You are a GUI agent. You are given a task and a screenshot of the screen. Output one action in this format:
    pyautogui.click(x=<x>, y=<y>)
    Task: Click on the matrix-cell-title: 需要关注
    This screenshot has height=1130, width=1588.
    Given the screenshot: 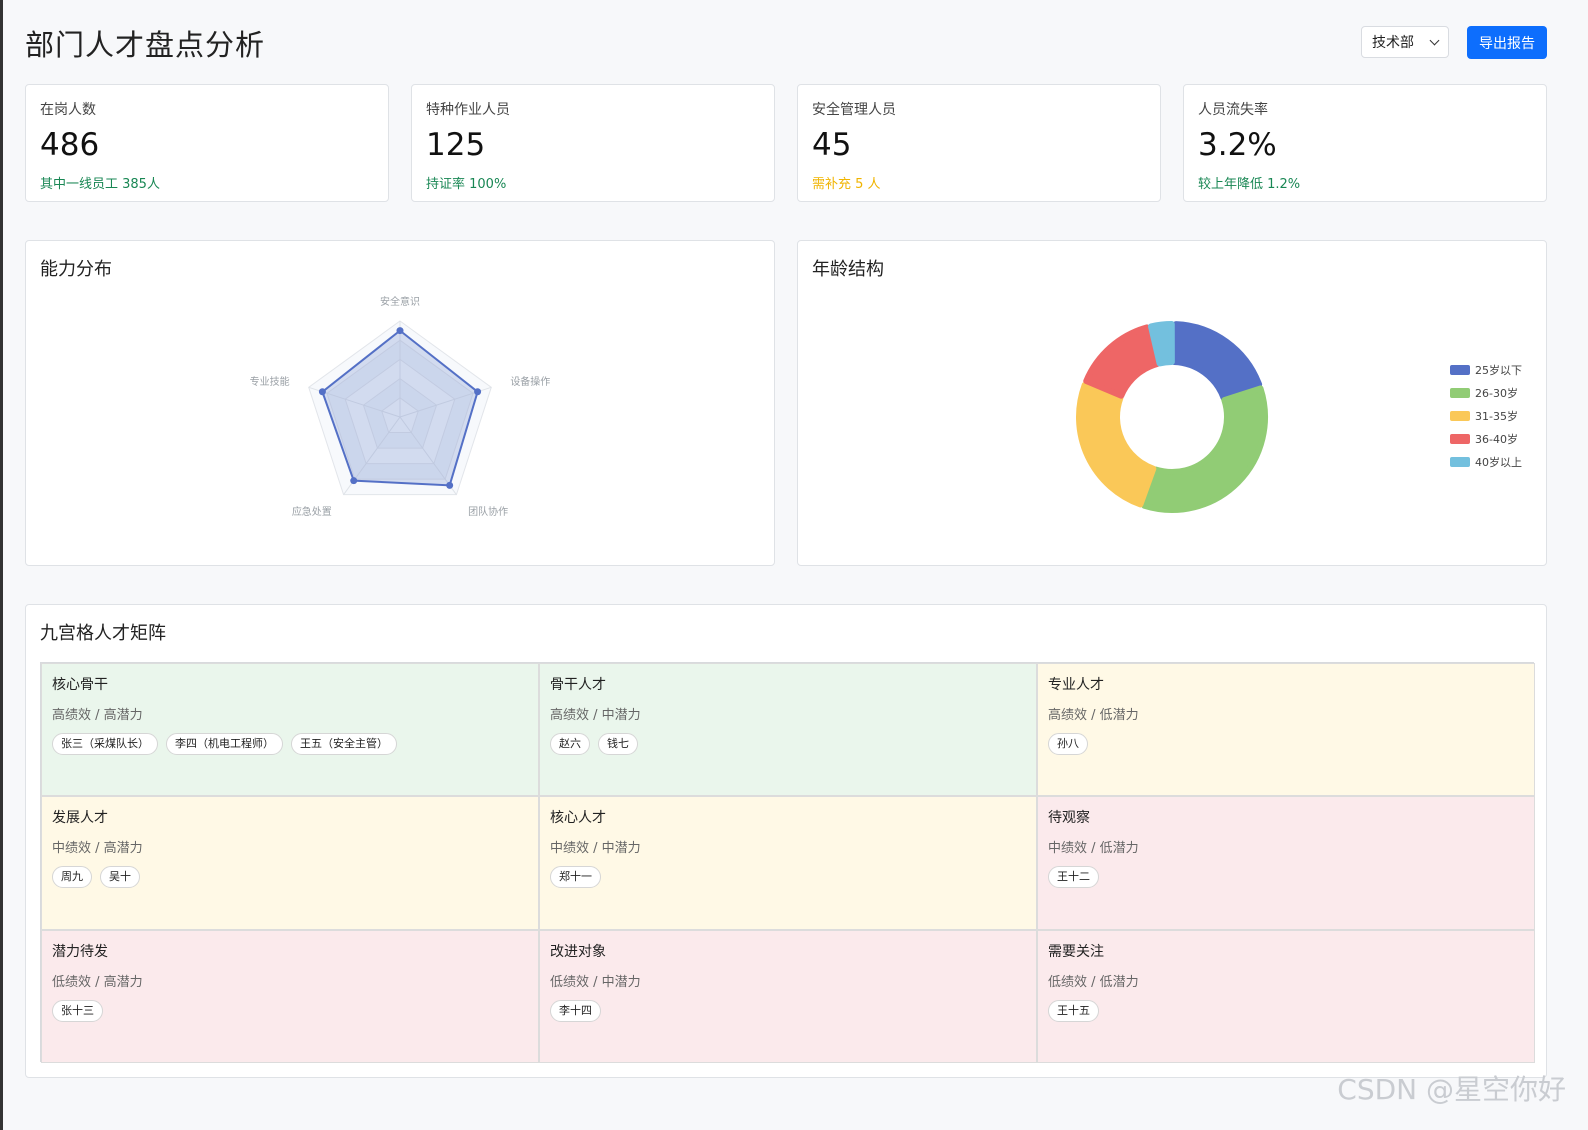 What is the action you would take?
    pyautogui.click(x=1076, y=952)
    